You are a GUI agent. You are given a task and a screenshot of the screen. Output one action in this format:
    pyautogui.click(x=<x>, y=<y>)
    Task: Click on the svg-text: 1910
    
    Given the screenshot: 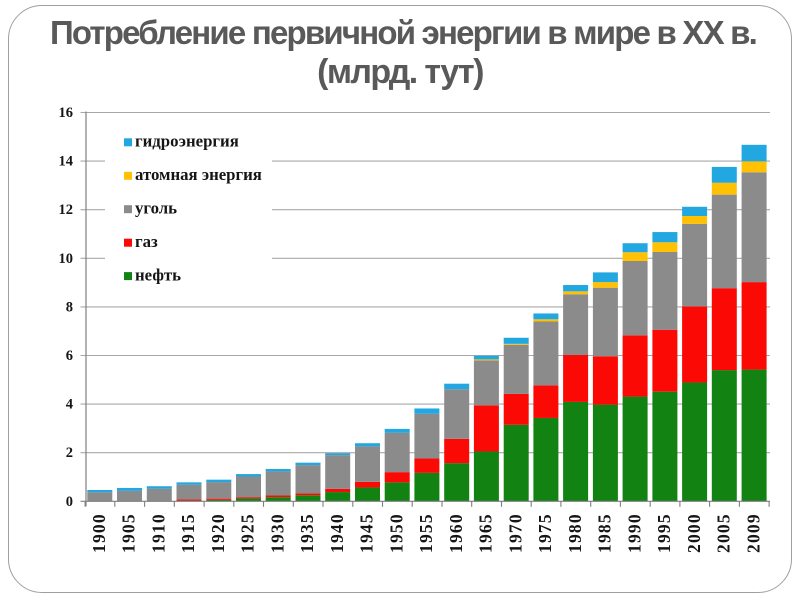 What is the action you would take?
    pyautogui.click(x=159, y=533)
    